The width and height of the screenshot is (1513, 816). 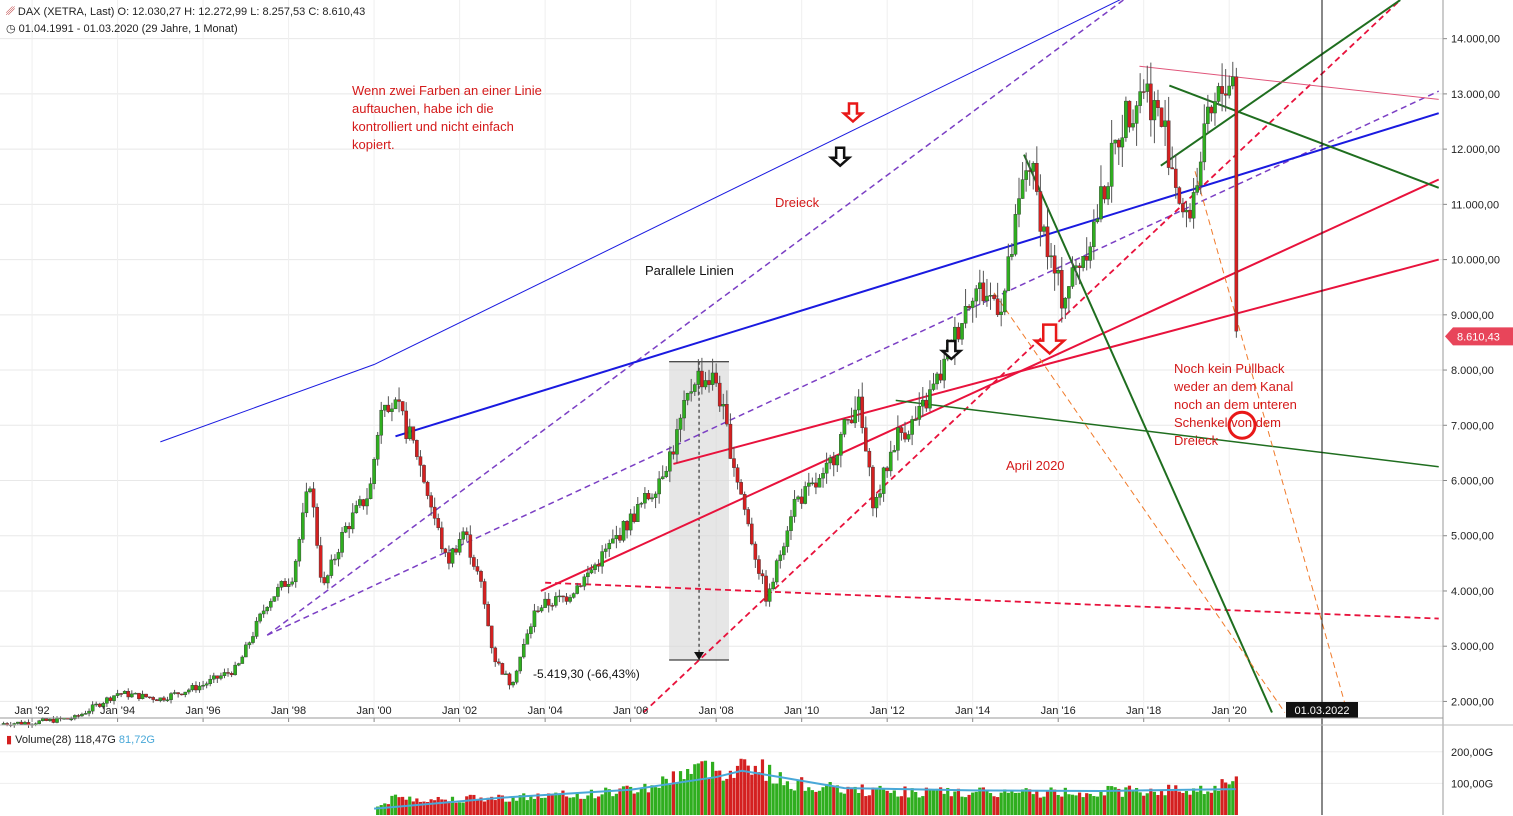 I want to click on clock-icon: ◷, so click(x=11, y=29).